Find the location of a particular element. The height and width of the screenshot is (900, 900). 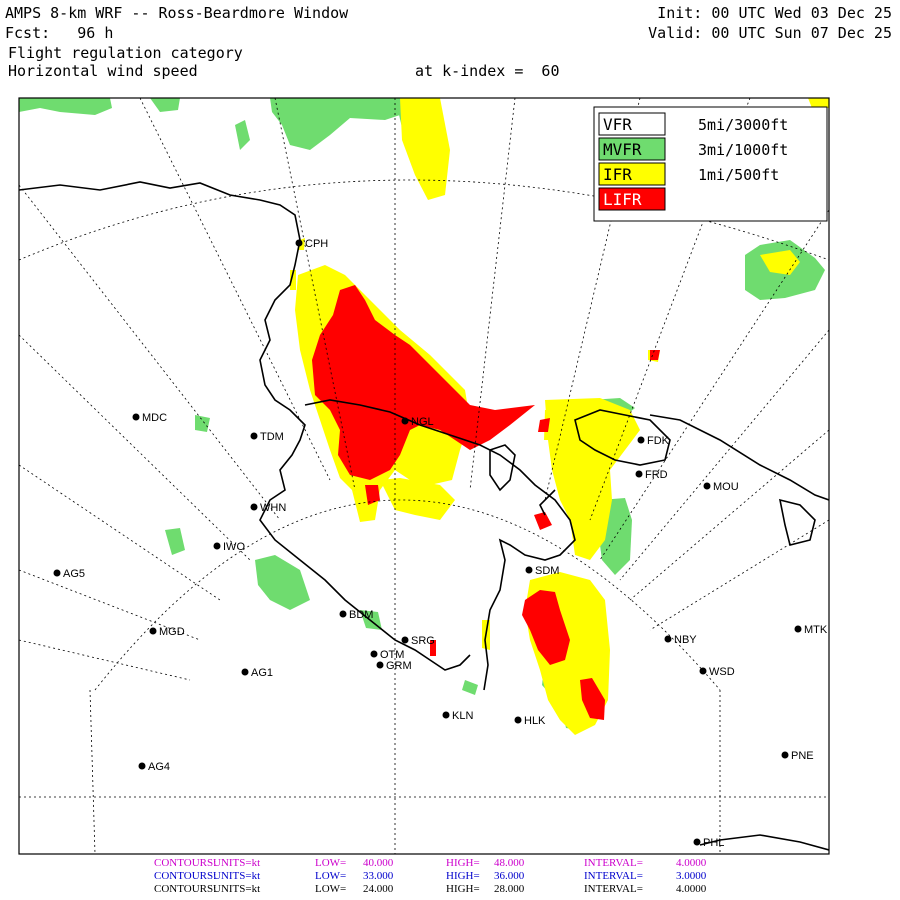

subtitle-wind: Horizontal wind speed is located at coordinates (103, 71).